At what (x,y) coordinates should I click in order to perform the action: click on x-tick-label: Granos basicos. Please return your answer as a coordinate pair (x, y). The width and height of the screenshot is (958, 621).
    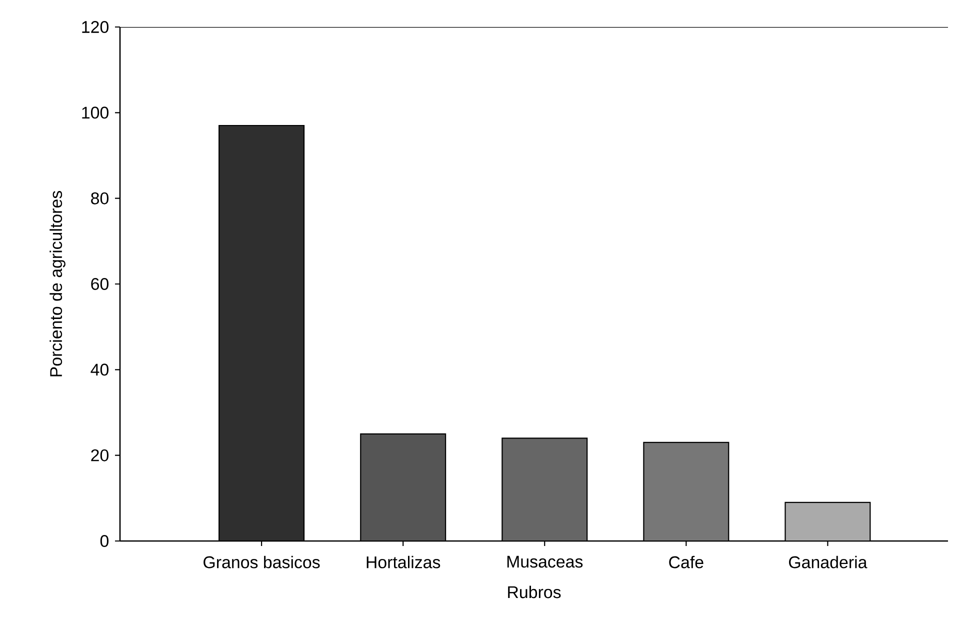
    Looking at the image, I should click on (262, 562).